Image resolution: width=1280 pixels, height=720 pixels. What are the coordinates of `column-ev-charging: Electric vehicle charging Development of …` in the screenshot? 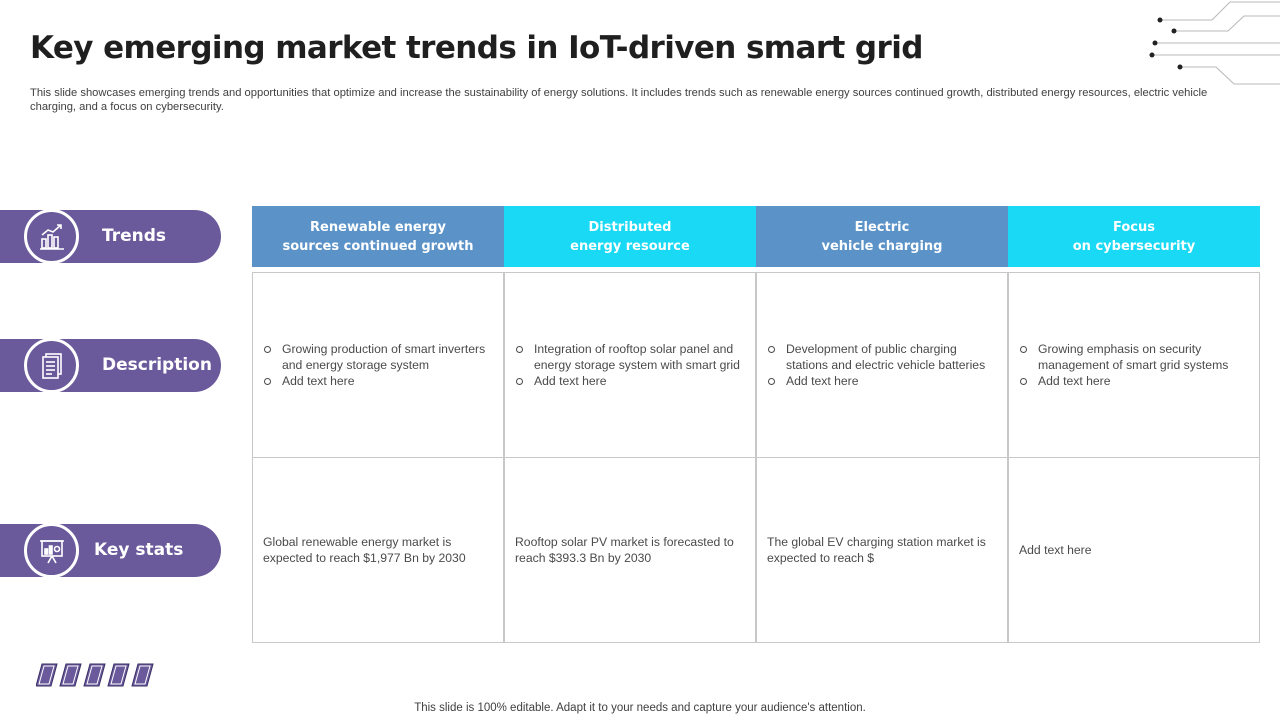 It's located at (882, 424).